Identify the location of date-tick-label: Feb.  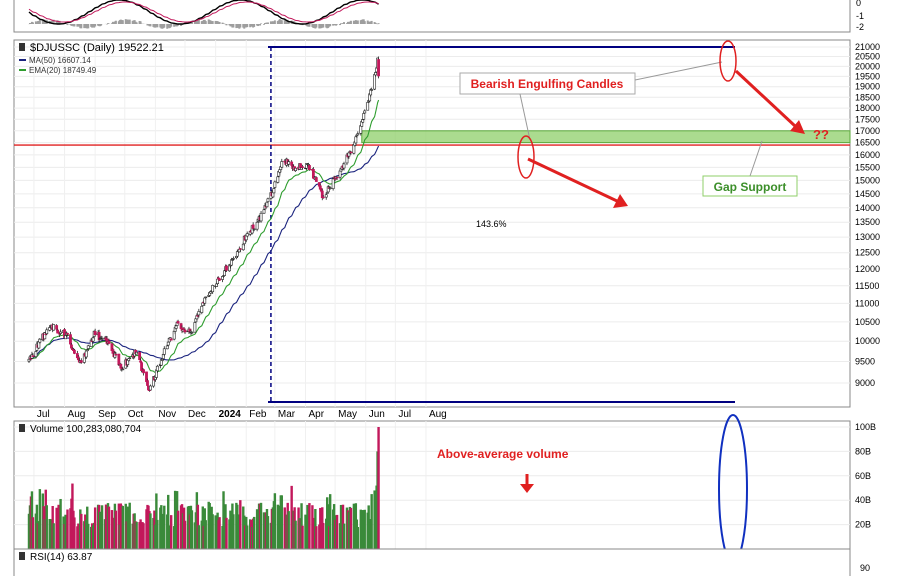
(258, 414).